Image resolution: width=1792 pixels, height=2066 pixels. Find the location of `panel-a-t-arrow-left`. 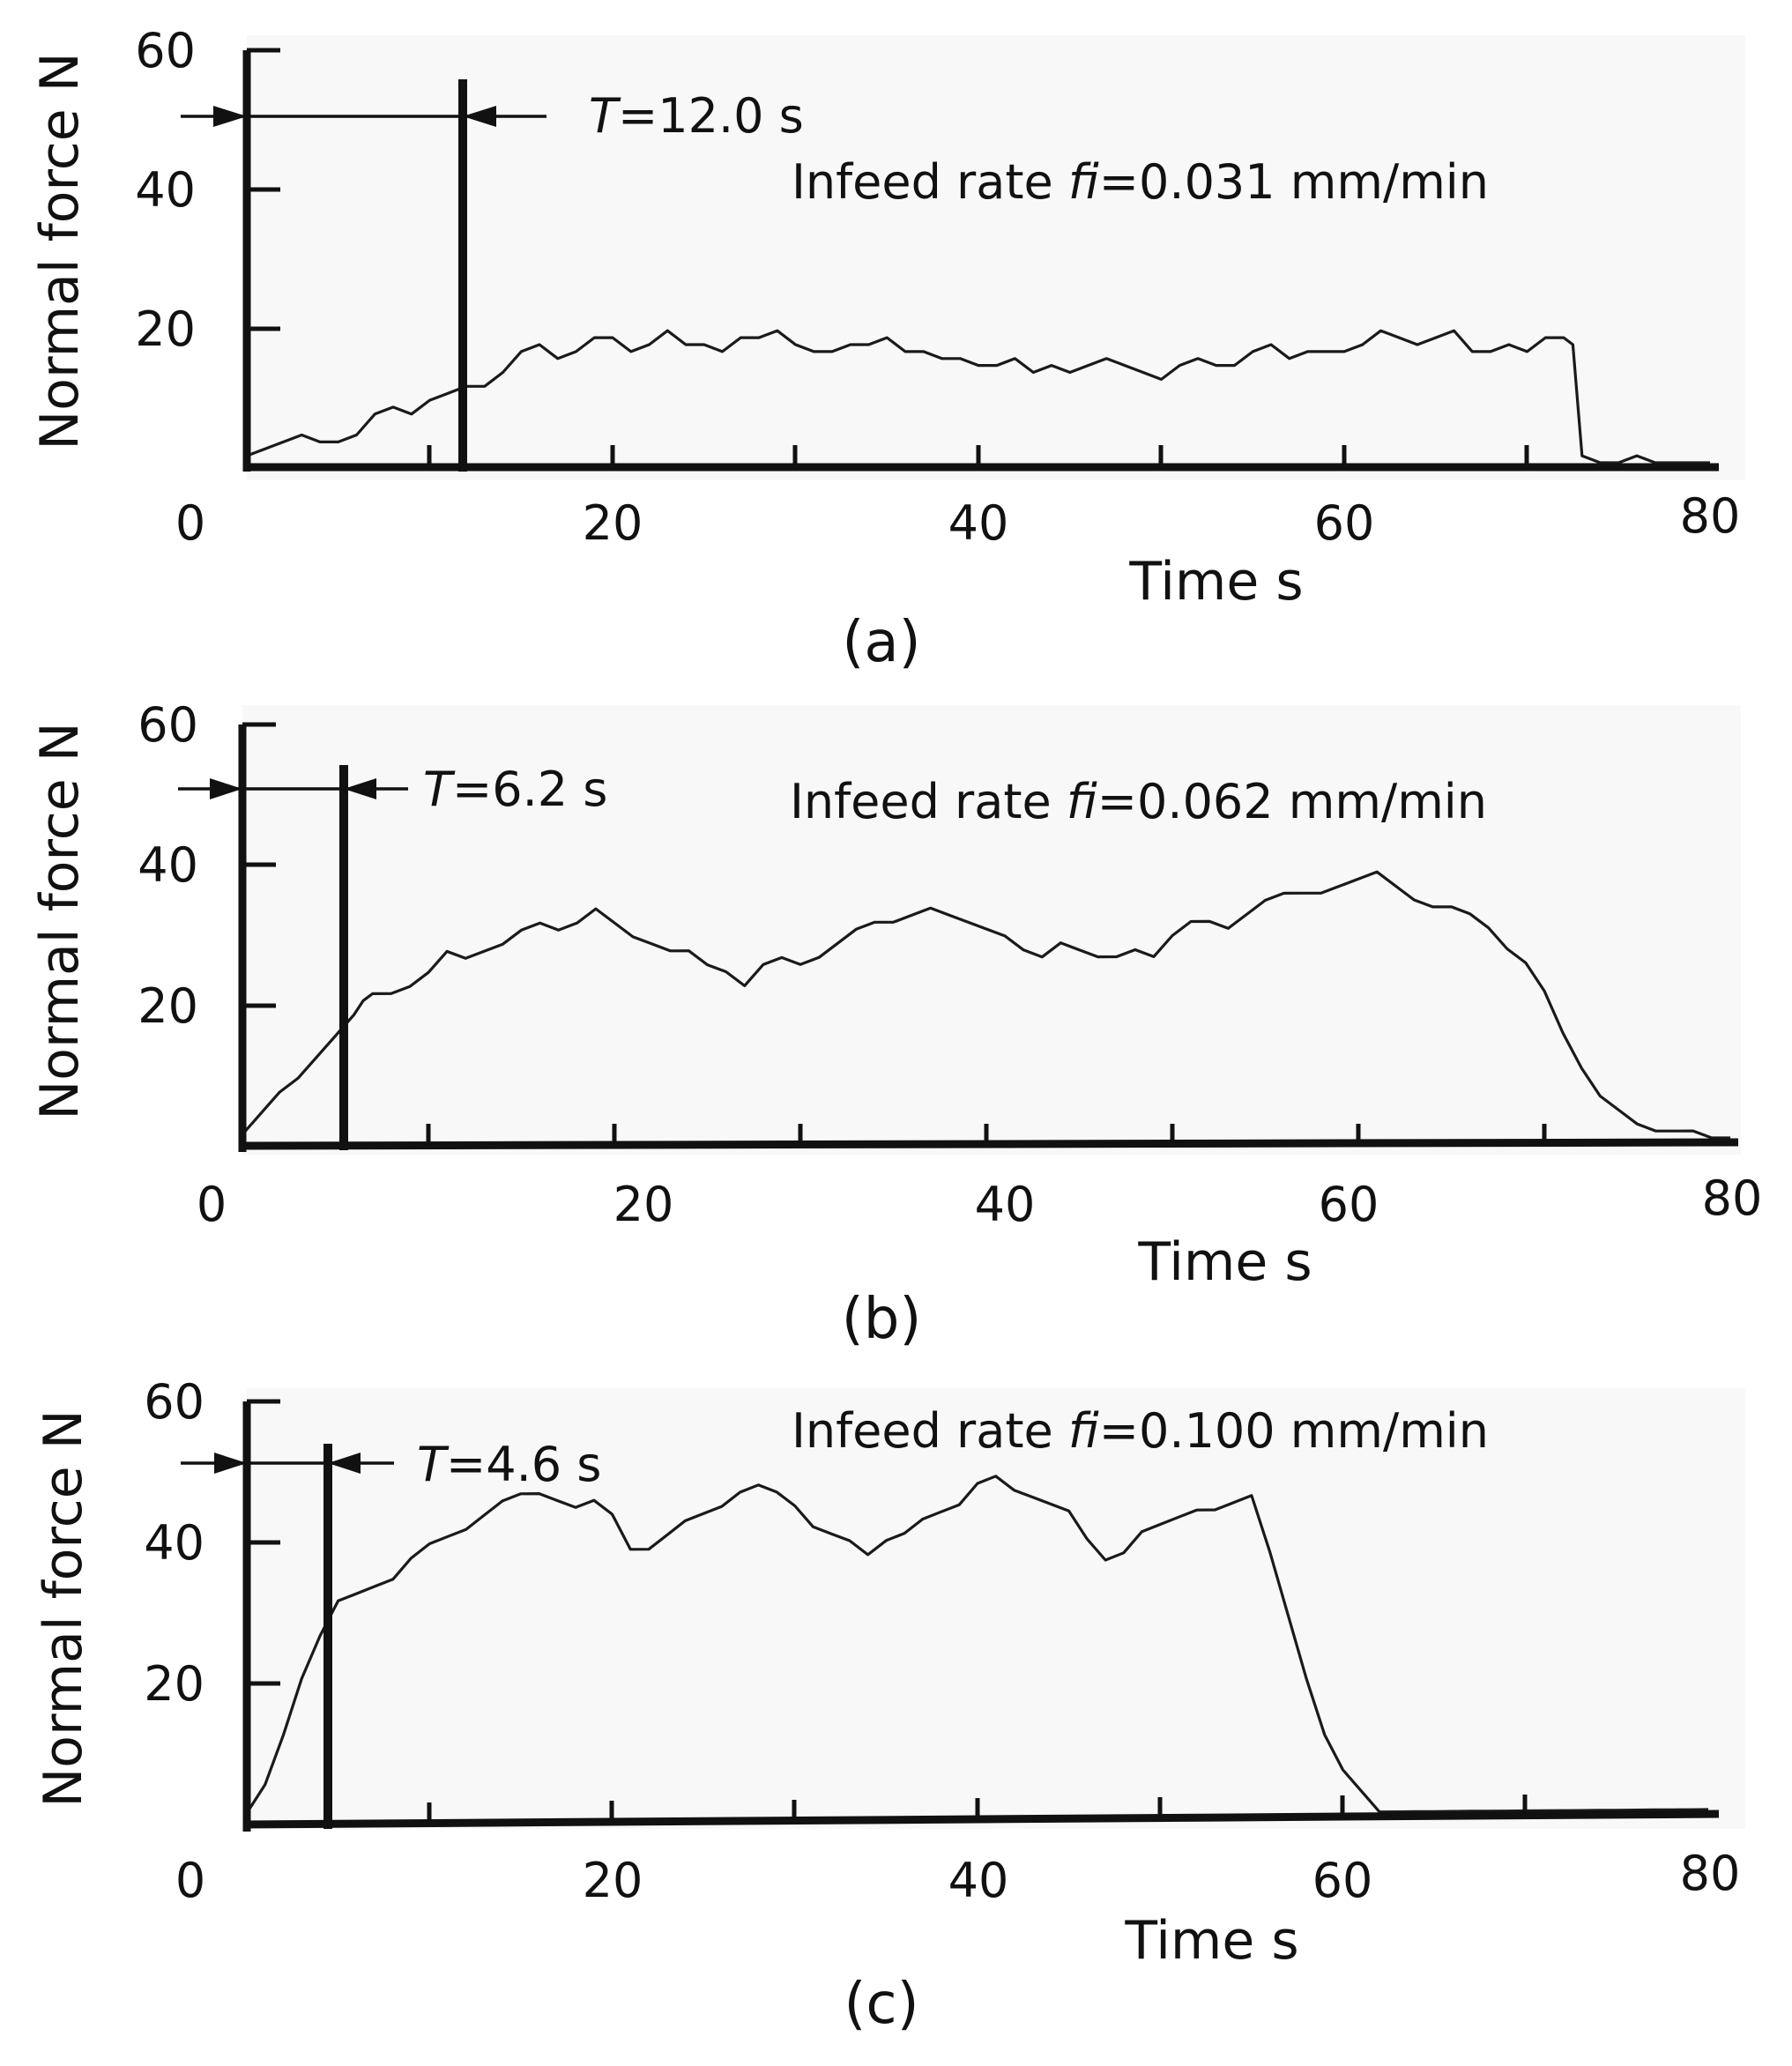

panel-a-t-arrow-left is located at coordinates (230, 116).